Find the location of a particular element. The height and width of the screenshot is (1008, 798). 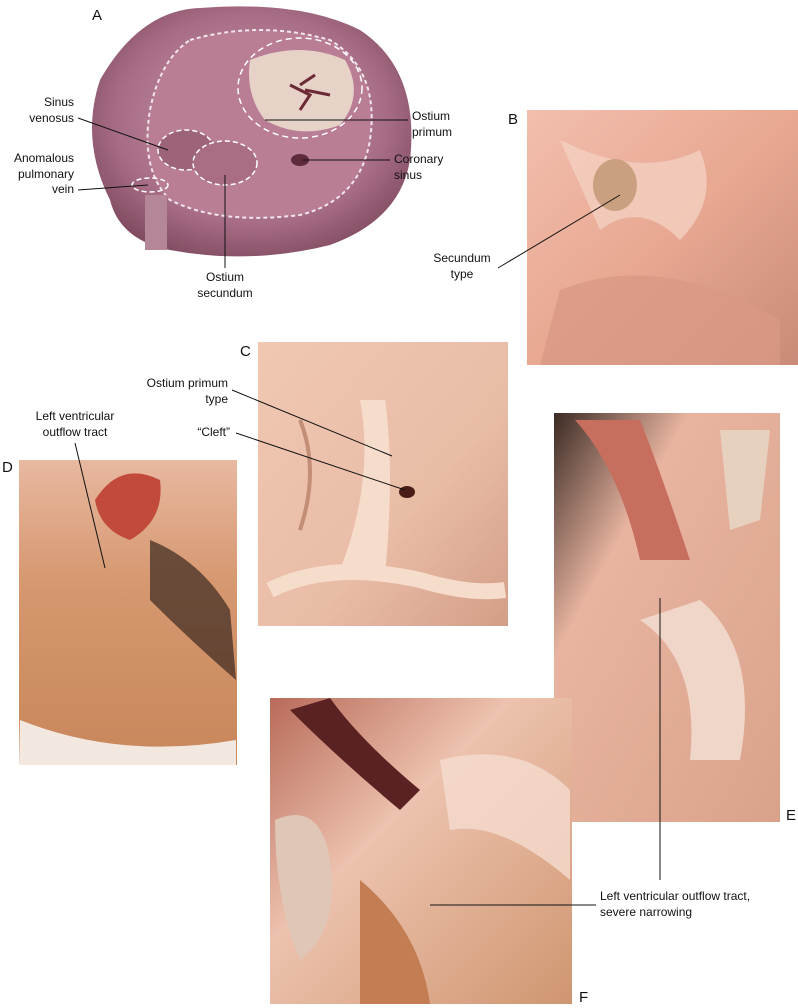

label: Sinus is located at coordinates (59, 102).